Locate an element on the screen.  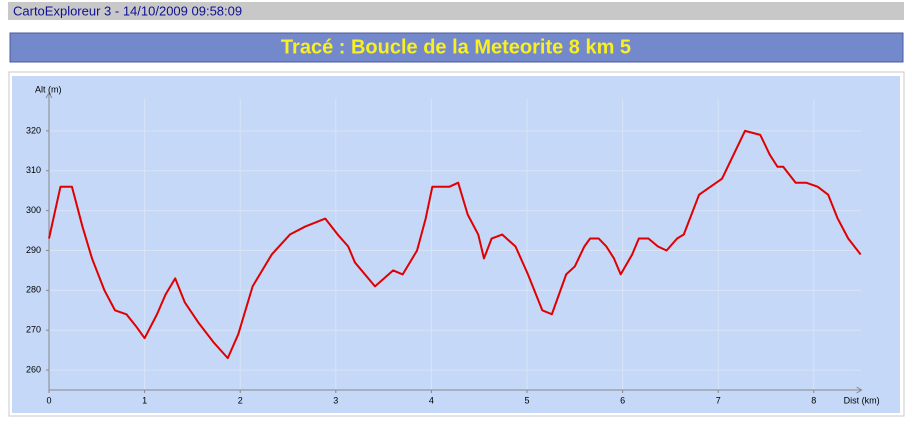
x-tick-label: 4 is located at coordinates (431, 400).